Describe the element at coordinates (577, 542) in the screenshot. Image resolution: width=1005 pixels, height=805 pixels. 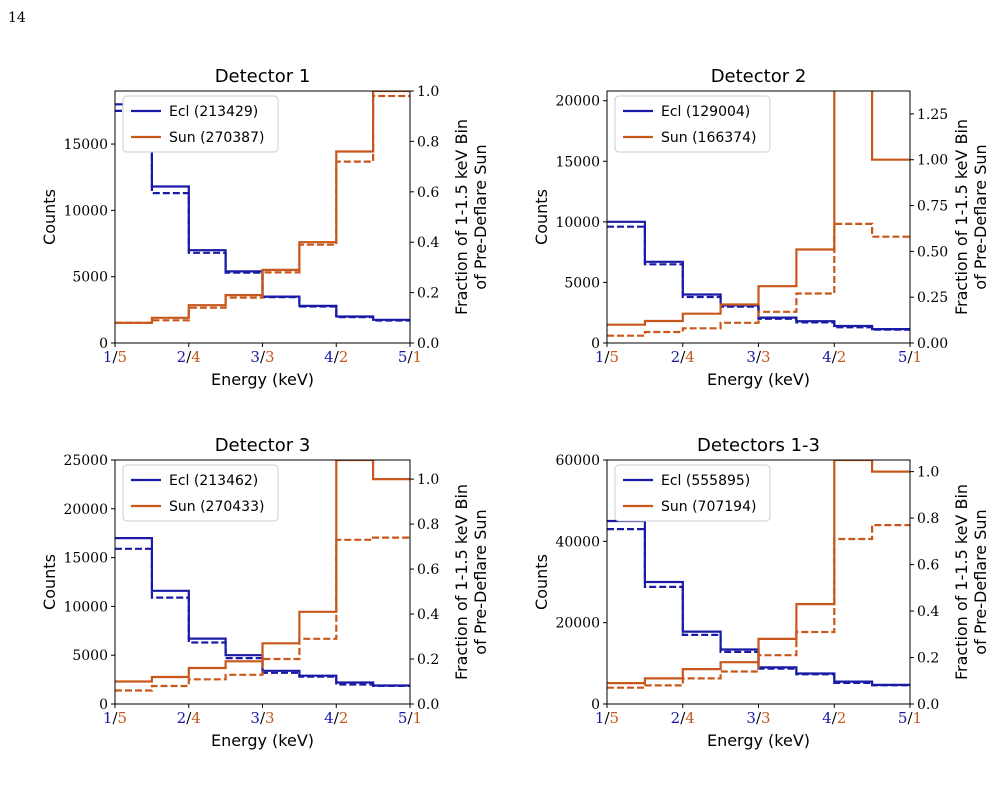
I see `y-left-tick-label: 40000` at that location.